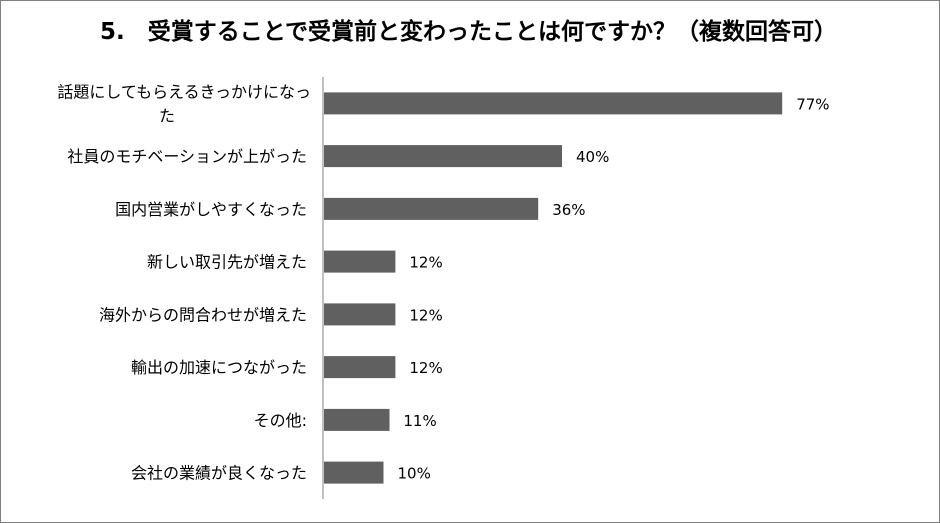 The height and width of the screenshot is (523, 940). I want to click on value-label: 77%, so click(812, 104).